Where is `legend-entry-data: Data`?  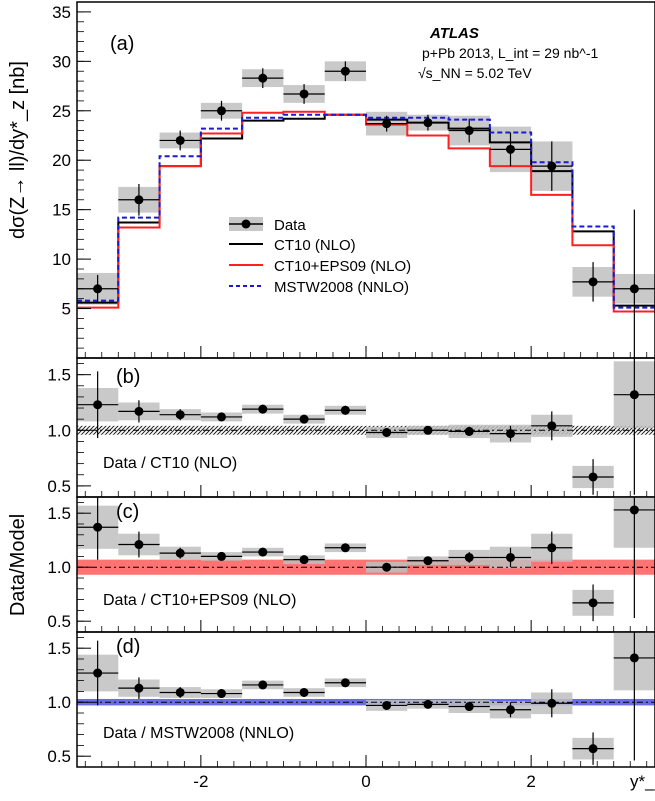
legend-entry-data: Data is located at coordinates (267, 225).